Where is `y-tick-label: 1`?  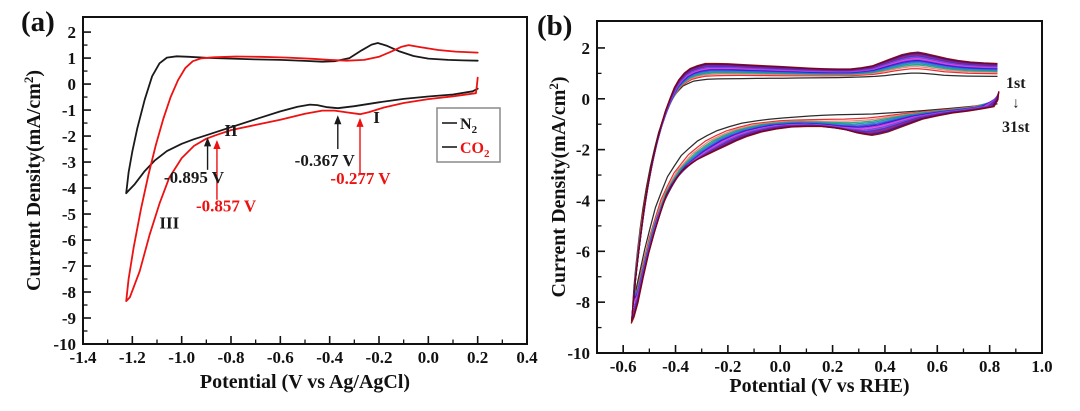
y-tick-label: 1 is located at coordinates (72, 58).